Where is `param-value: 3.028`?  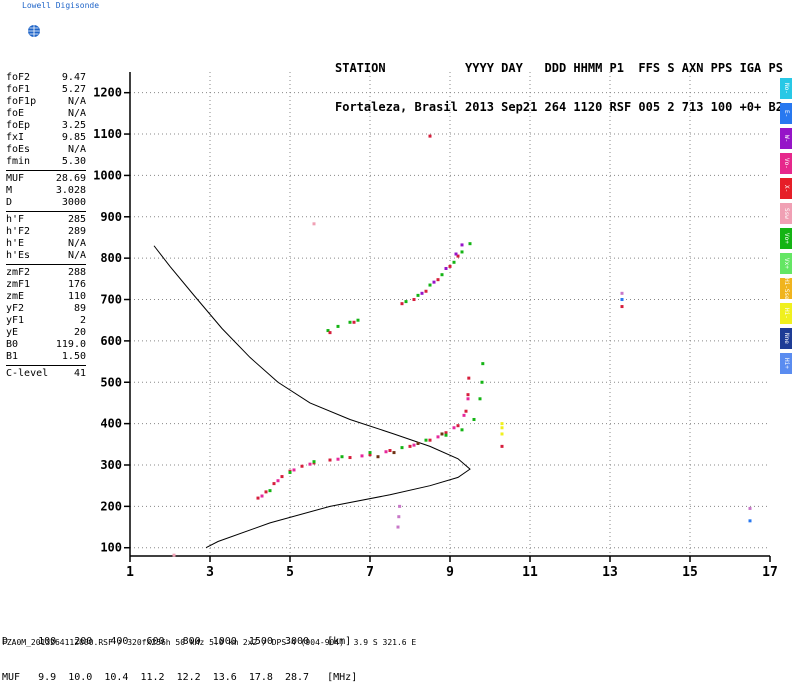
param-value: 3.028 is located at coordinates (70, 190).